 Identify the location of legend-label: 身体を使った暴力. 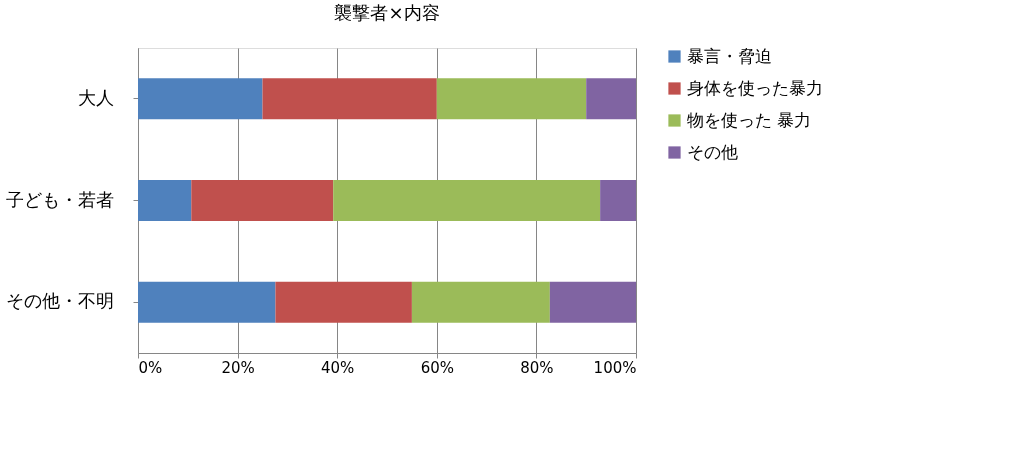
(755, 87).